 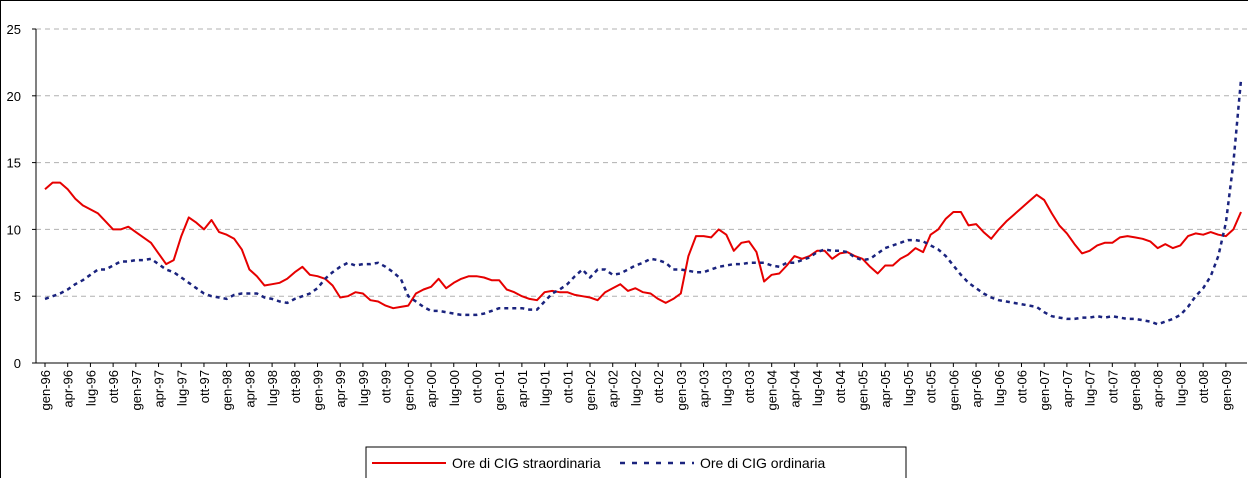 What do you see at coordinates (272, 388) in the screenshot?
I see `x-tick-label: lug-98` at bounding box center [272, 388].